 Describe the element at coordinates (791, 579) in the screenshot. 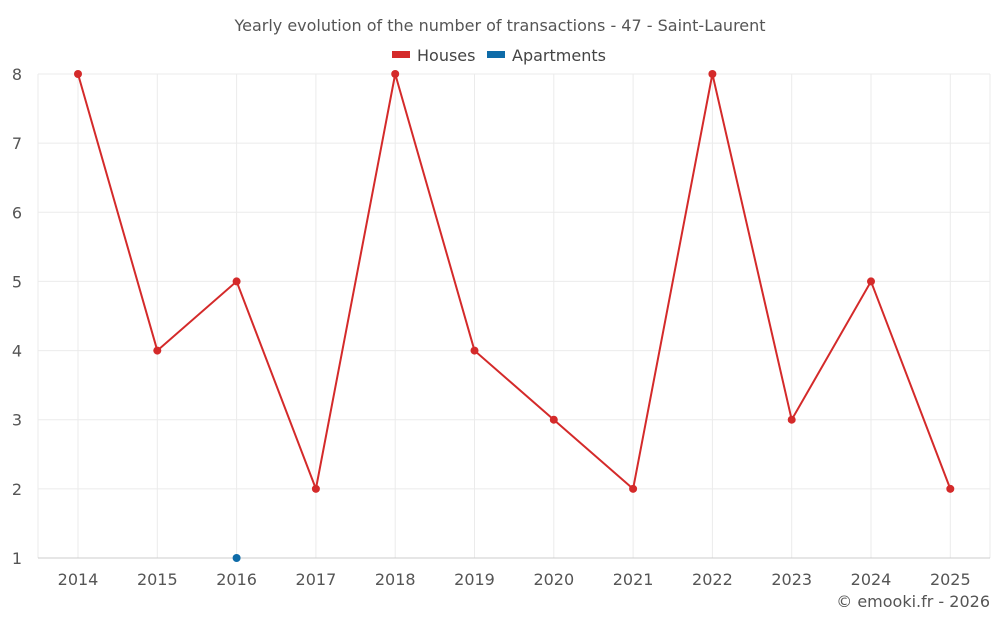

I see `x-tick-label: 2023` at that location.